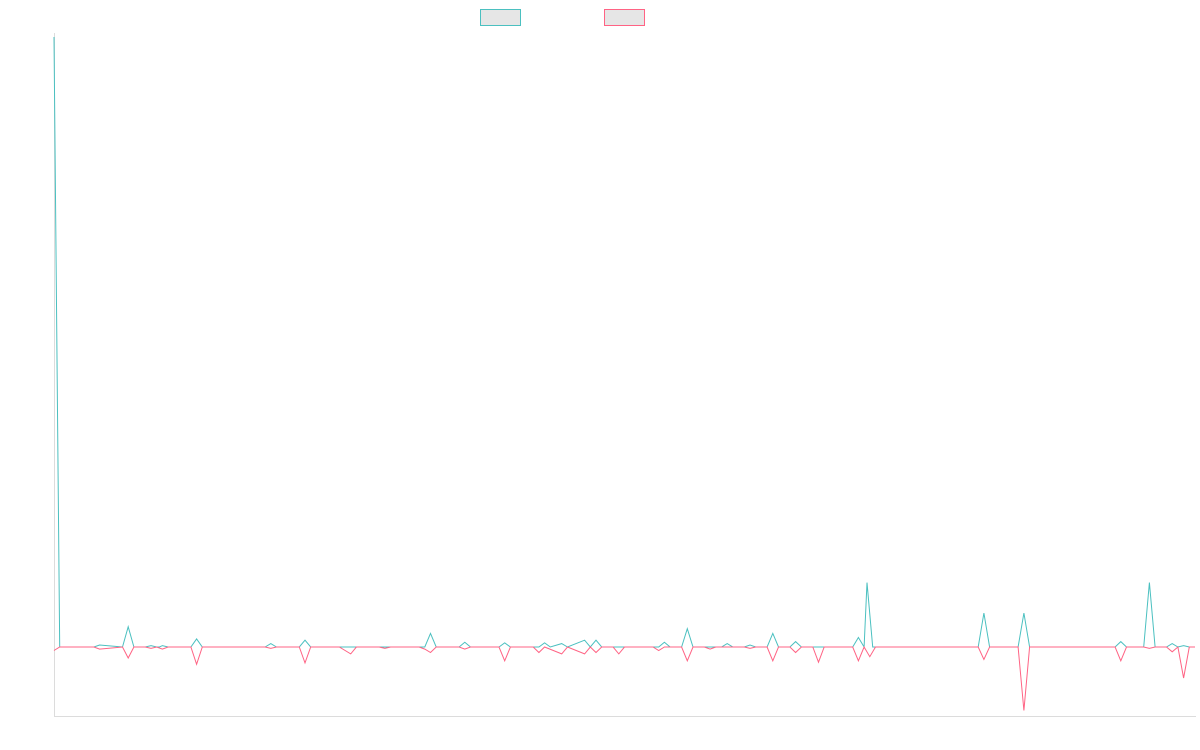  Describe the element at coordinates (562, 17) in the screenshot. I see `legend` at that location.